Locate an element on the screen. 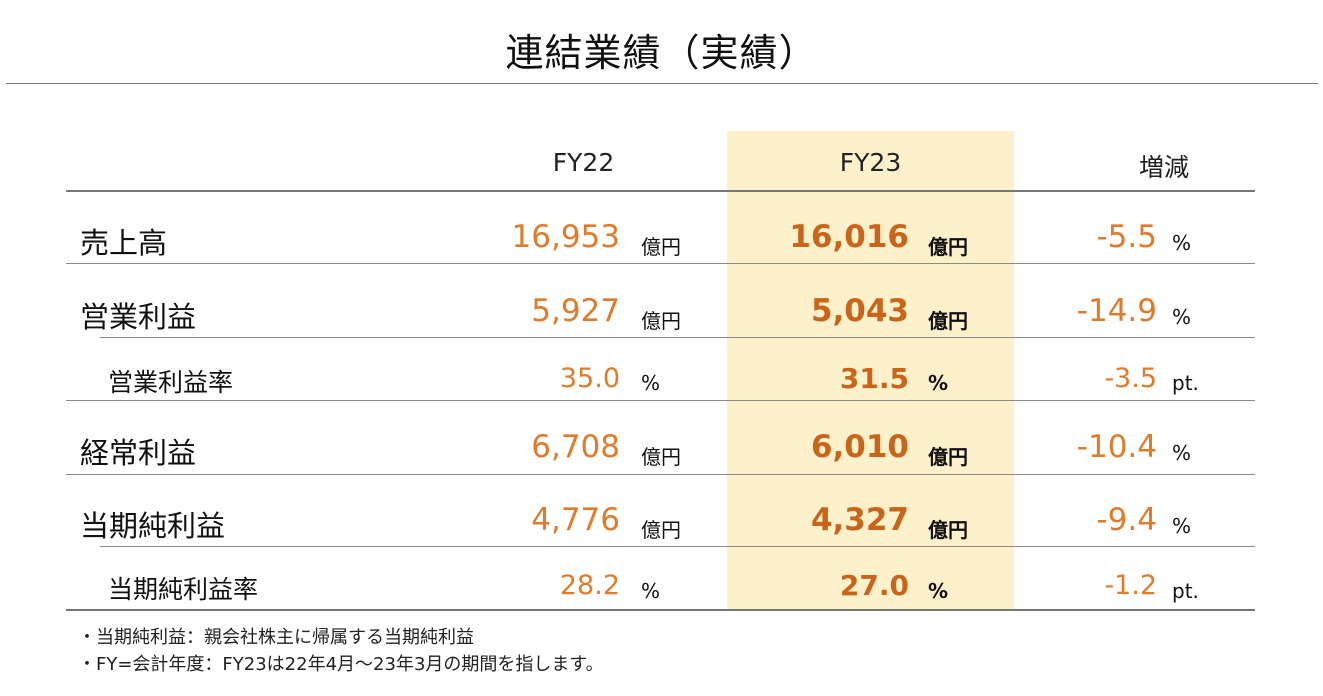 This screenshot has width=1323, height=696. fy23-value: 27.0 is located at coordinates (874, 585).